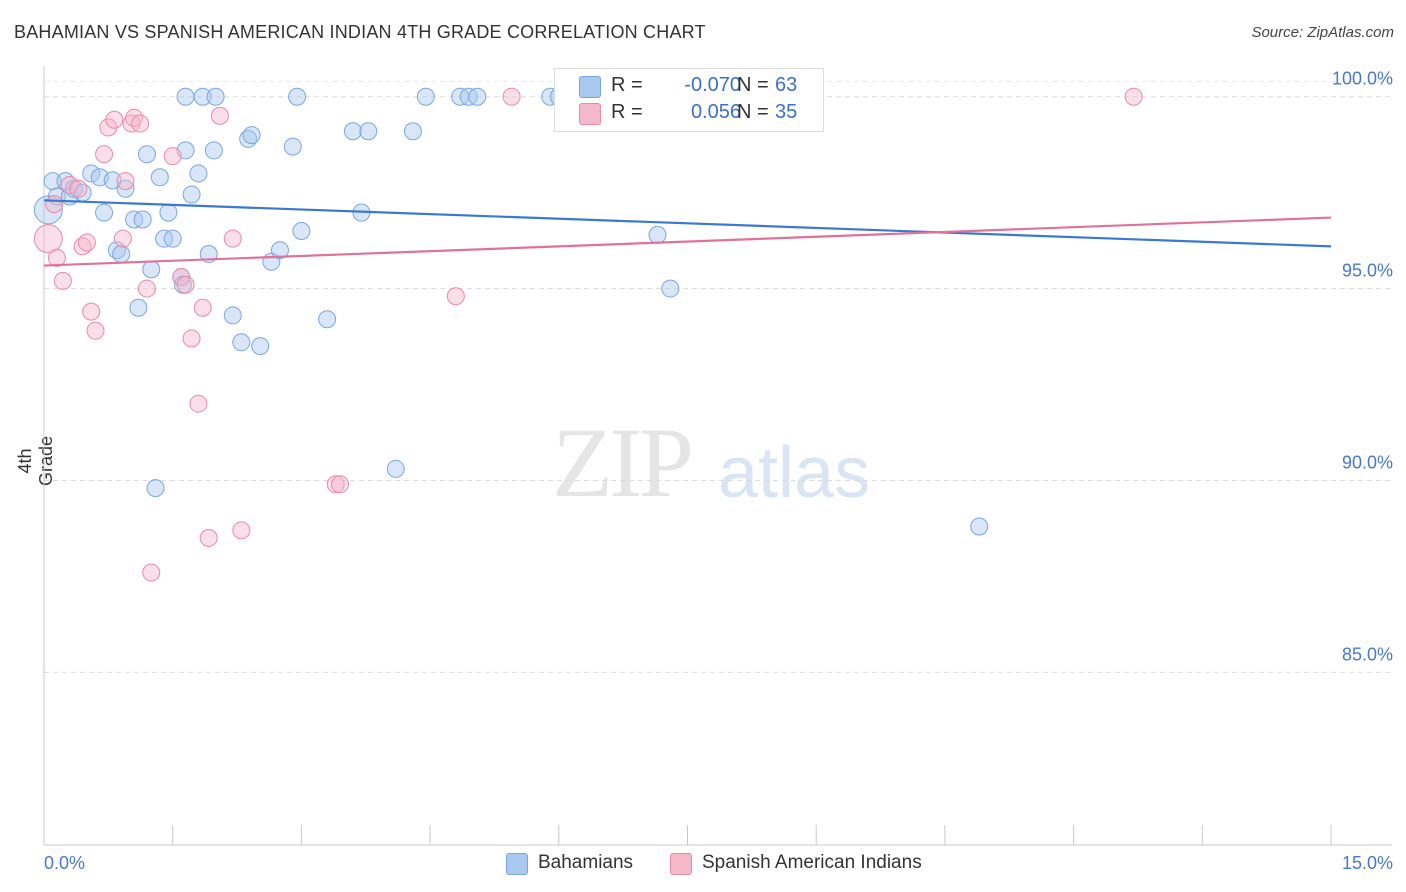  Describe the element at coordinates (786, 112) in the screenshot. I see `legend-n-value: 35` at that location.